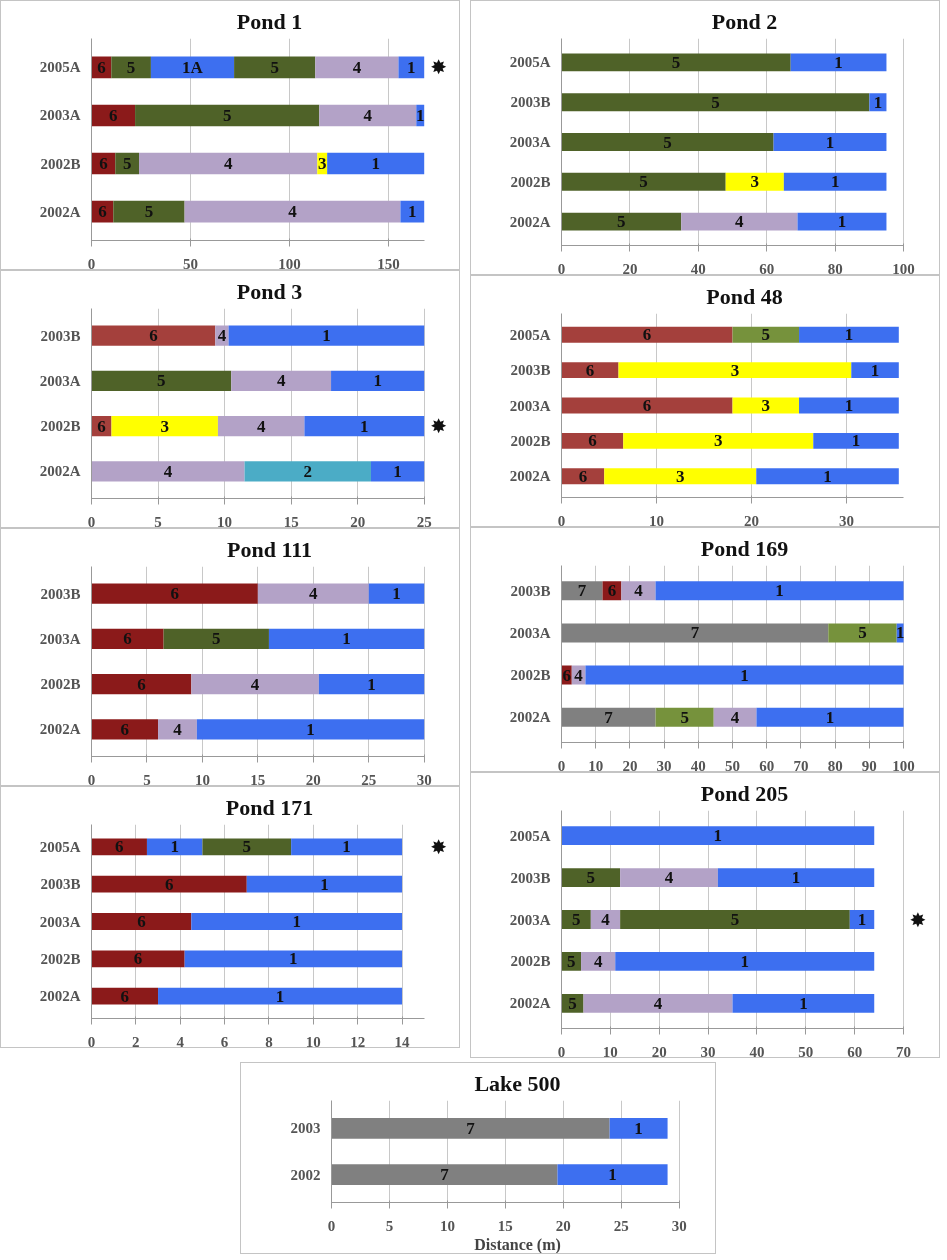 Image resolution: width=947 pixels, height=1260 pixels. Describe the element at coordinates (269, 549) in the screenshot. I see `chart-title: Pond 111` at that location.